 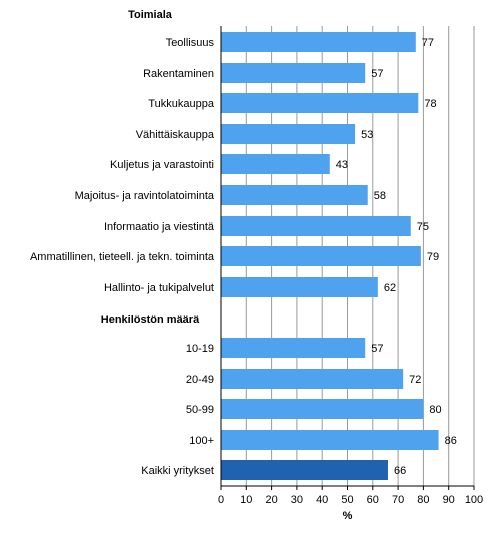 What do you see at coordinates (367, 135) in the screenshot?
I see `data-label: 53` at bounding box center [367, 135].